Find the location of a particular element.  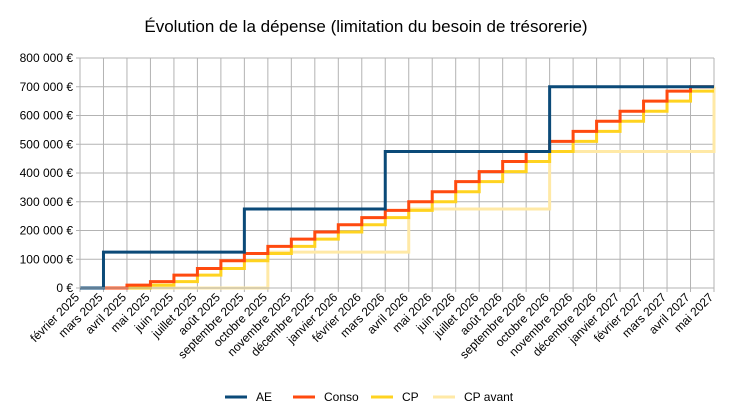

legend-label: Conso is located at coordinates (341, 397).